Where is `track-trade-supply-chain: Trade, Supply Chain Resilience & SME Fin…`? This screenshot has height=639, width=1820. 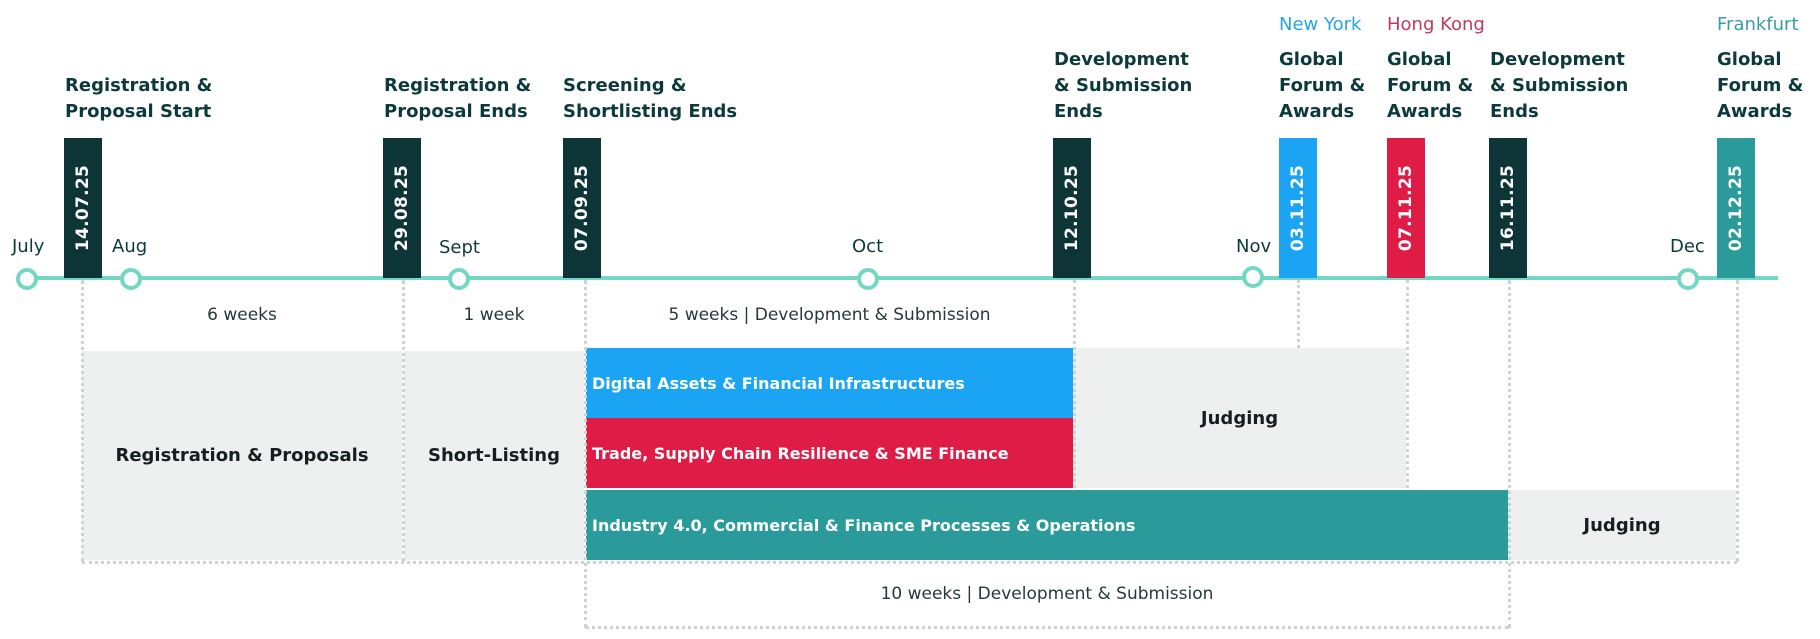
track-trade-supply-chain: Trade, Supply Chain Resilience & SME Fin… is located at coordinates (829, 453).